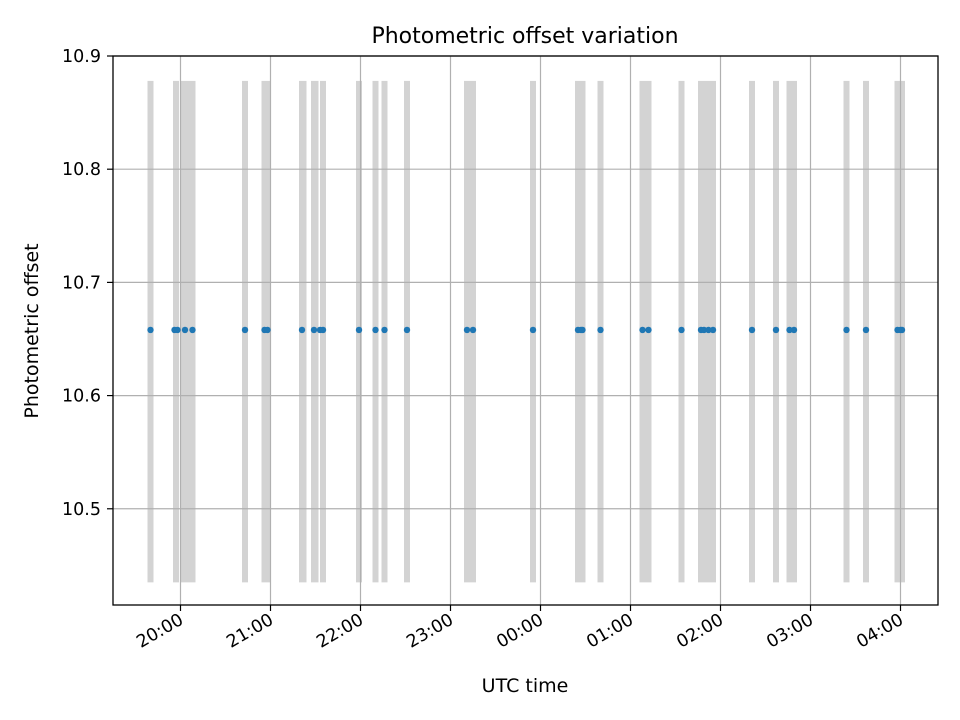 Image resolution: width=960 pixels, height=720 pixels. What do you see at coordinates (32, 330) in the screenshot?
I see `y-axis-label: Photometric offset` at bounding box center [32, 330].